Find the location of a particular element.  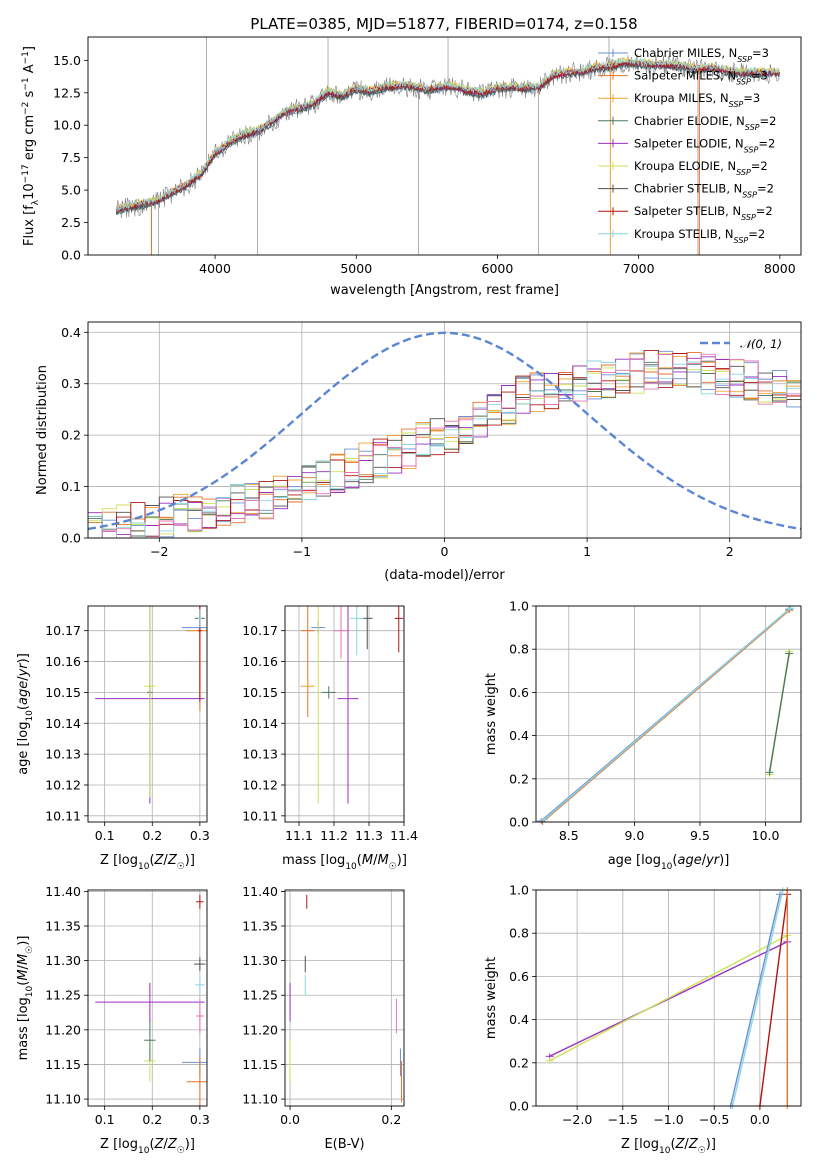

legend-label: Kroupa MILES, NSSP=3 is located at coordinates (697, 100).